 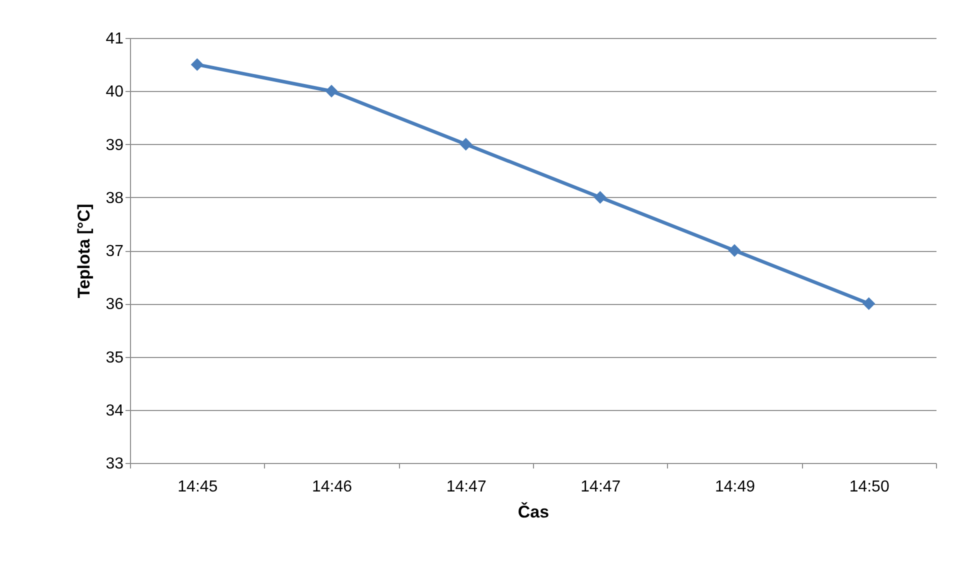 I want to click on x-tick-label: 14:45, so click(x=198, y=487).